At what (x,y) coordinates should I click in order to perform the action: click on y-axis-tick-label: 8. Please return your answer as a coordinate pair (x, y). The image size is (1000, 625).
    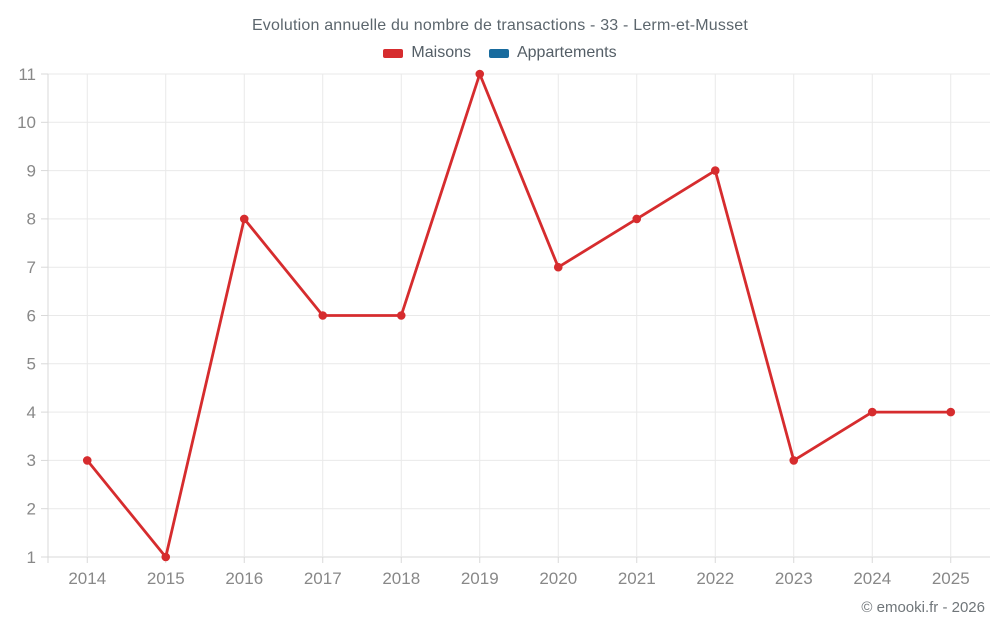
    Looking at the image, I should click on (31, 219).